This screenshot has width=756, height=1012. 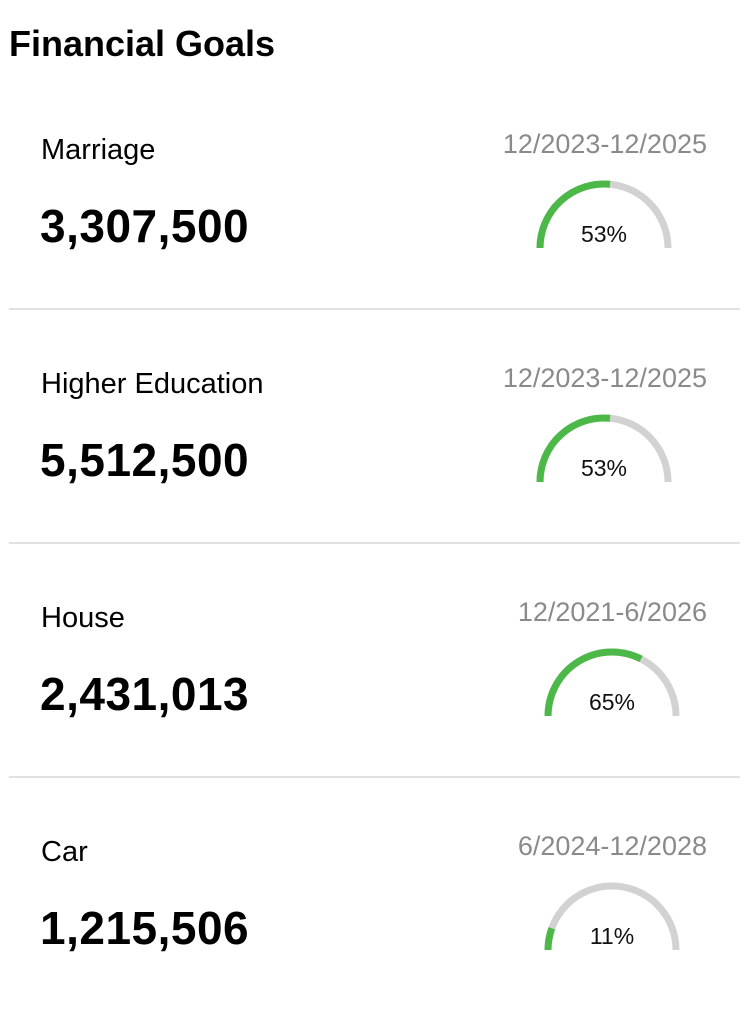 What do you see at coordinates (64, 852) in the screenshot?
I see `goal-name: Car` at bounding box center [64, 852].